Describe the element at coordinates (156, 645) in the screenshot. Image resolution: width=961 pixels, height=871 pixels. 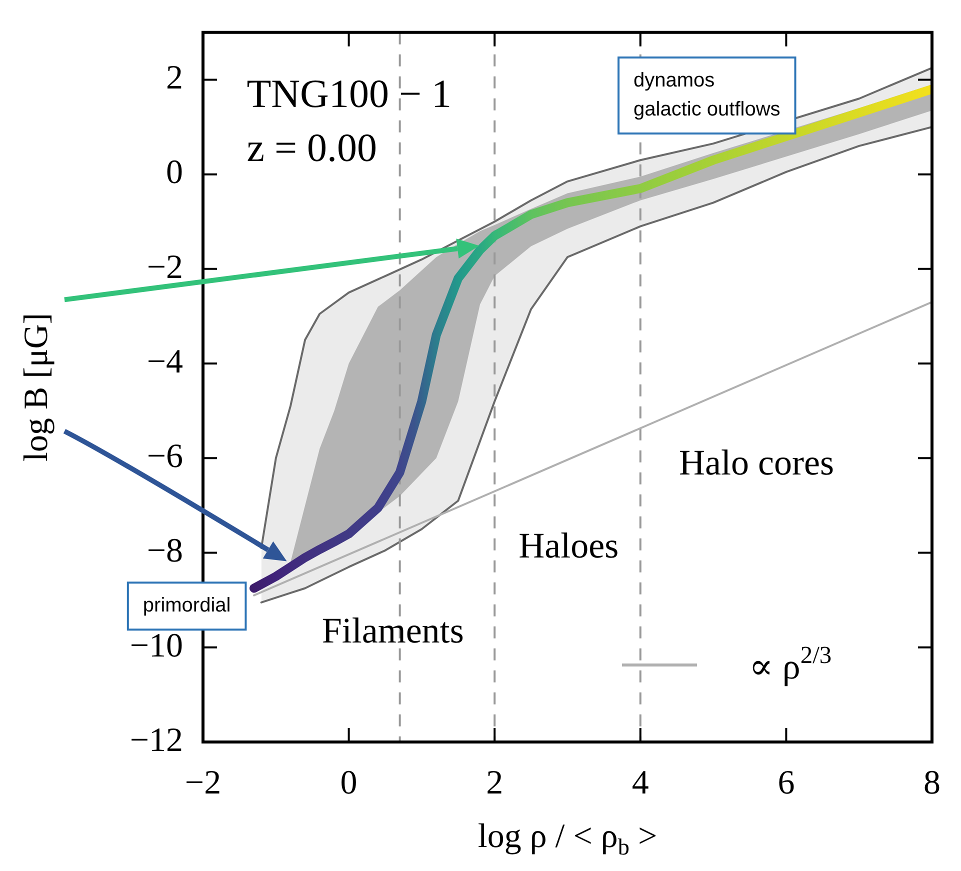
I see `y-tick-label: −10` at that location.